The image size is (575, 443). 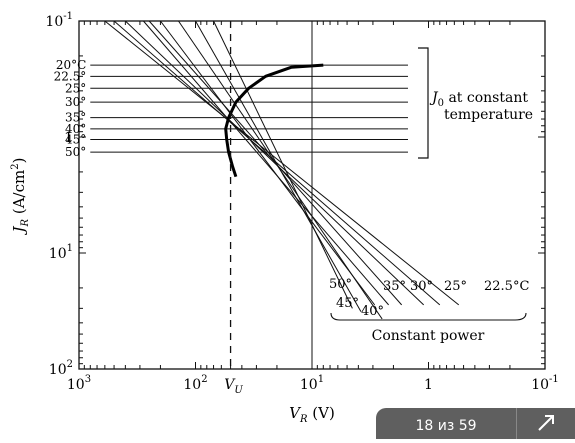 What do you see at coordinates (75, 102) in the screenshot?
I see `j0-temperature-label-3: 30°` at bounding box center [75, 102].